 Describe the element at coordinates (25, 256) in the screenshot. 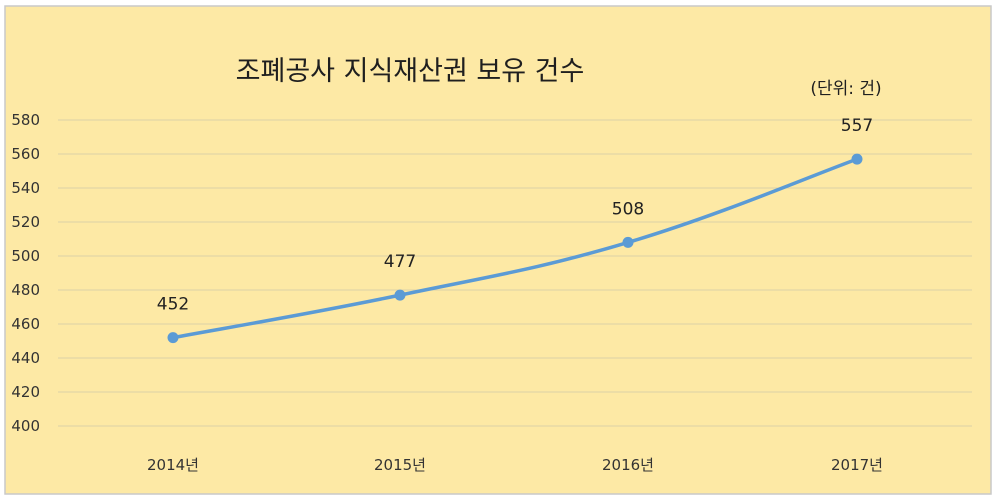

I see `y-tick-label-500: 500` at that location.